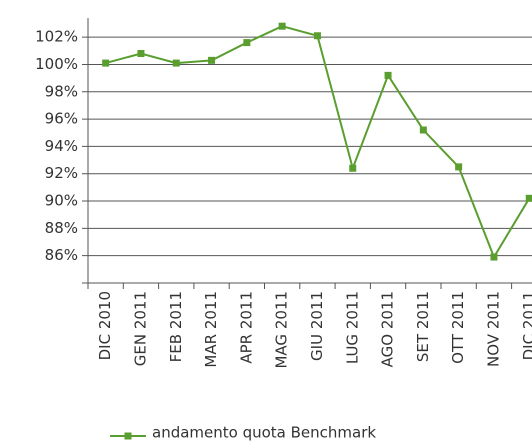 The image size is (532, 446). I want to click on x-tick-label: FEB 2011, so click(176, 326).